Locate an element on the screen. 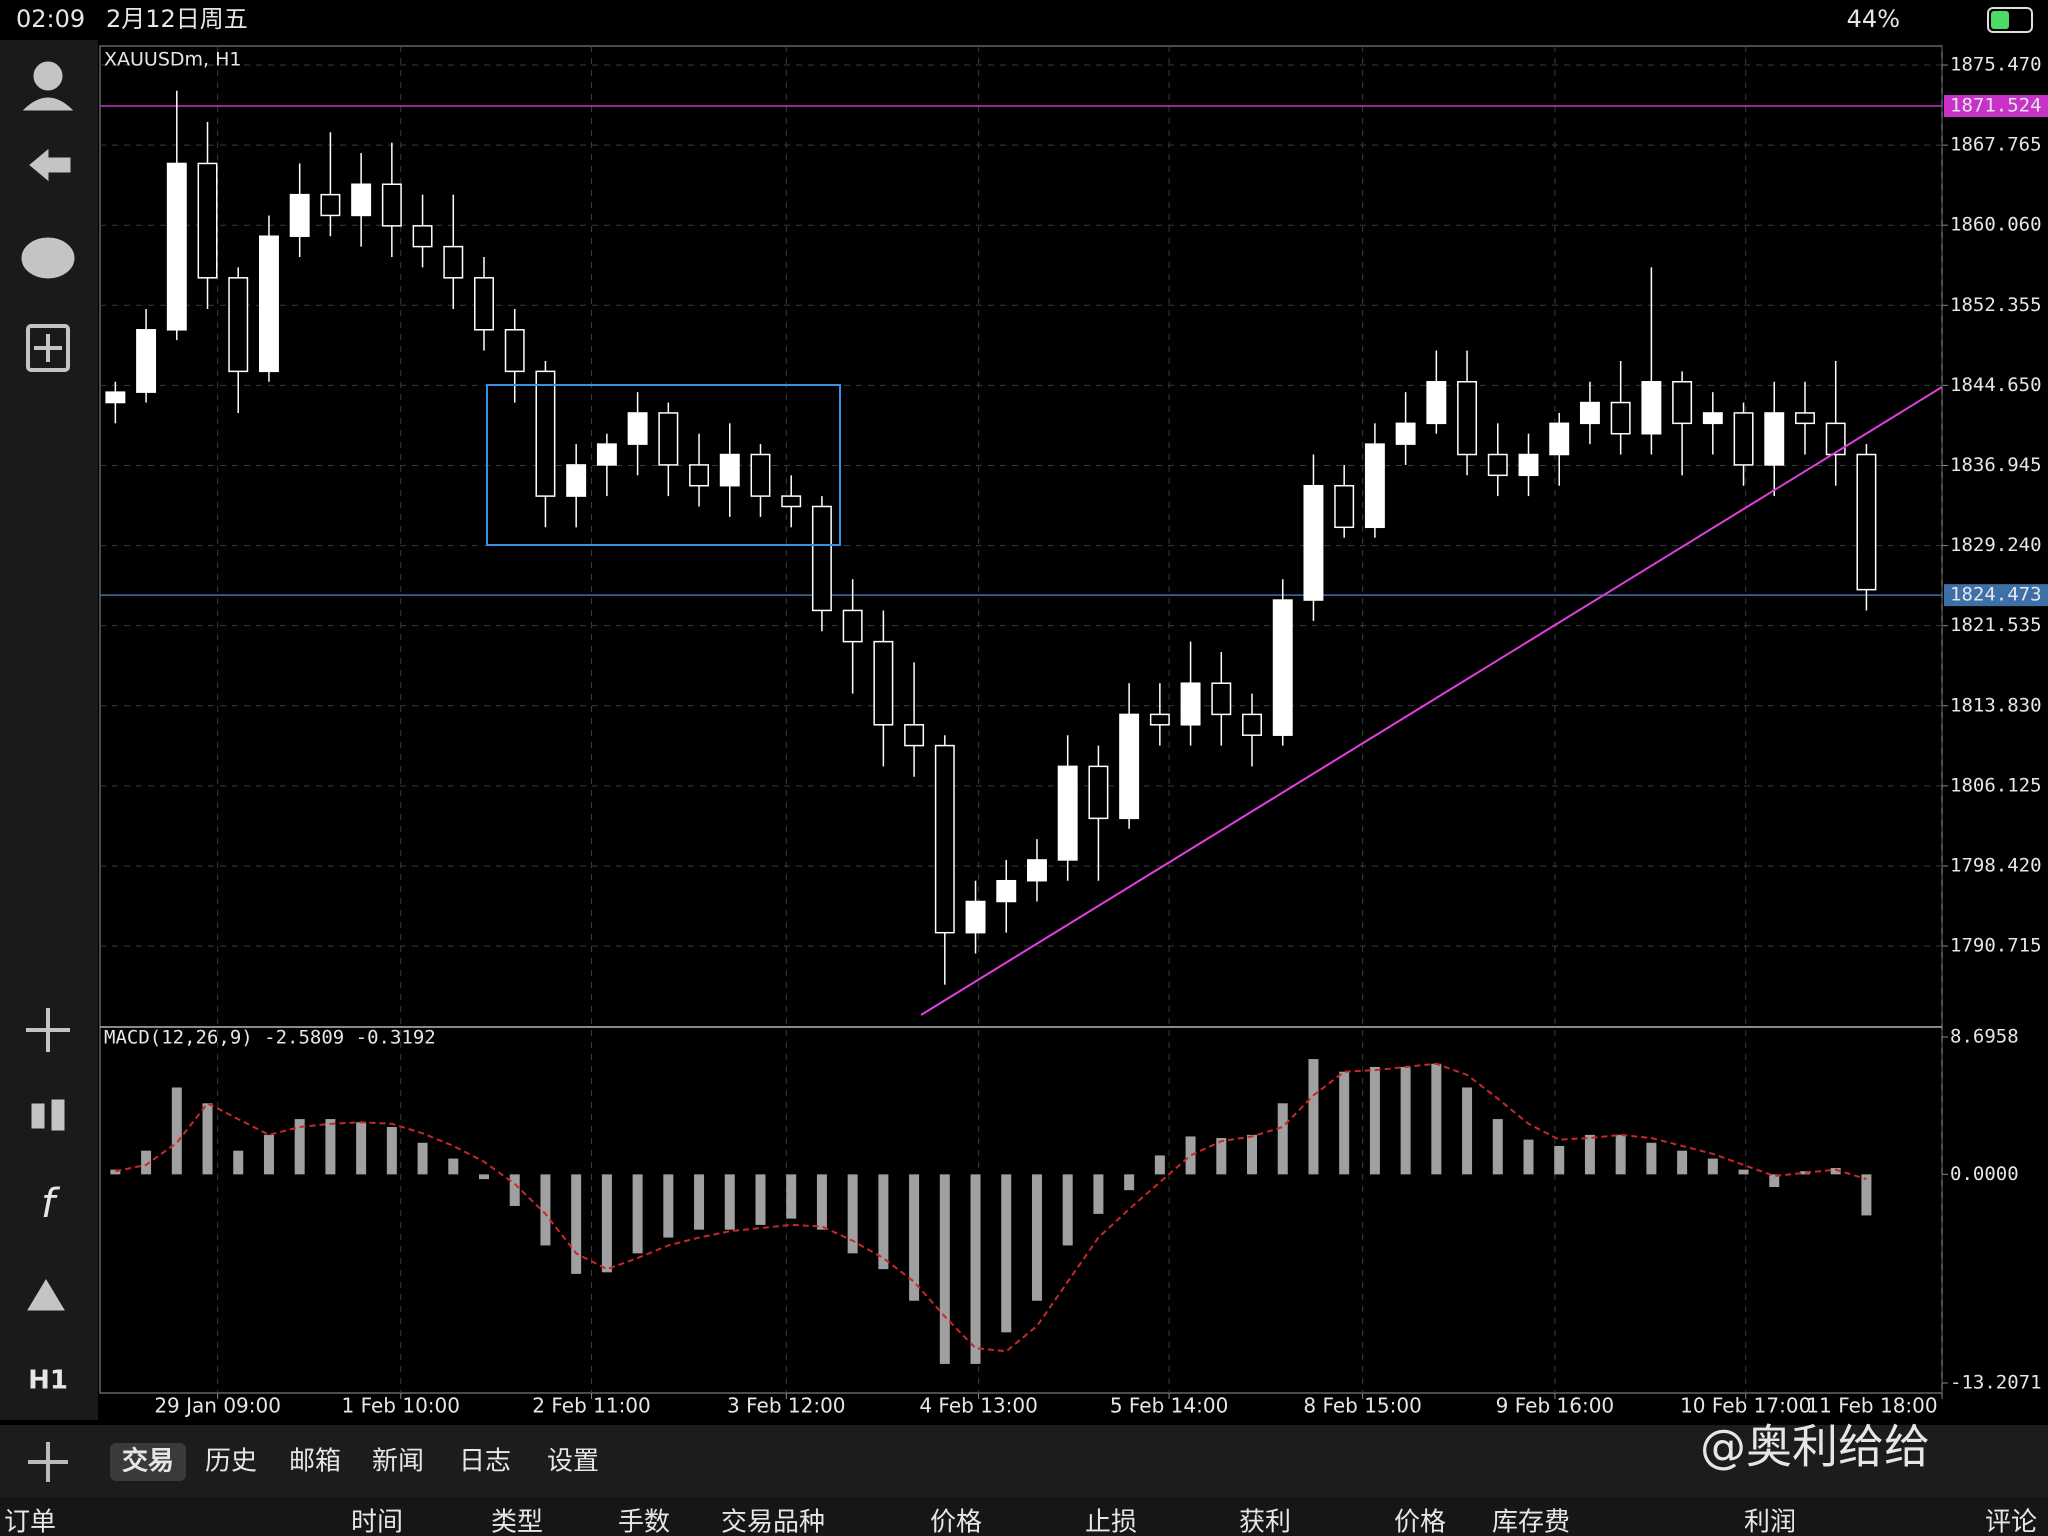 The image size is (2048, 1536). y-tick-label: 1867.765 is located at coordinates (1996, 145).